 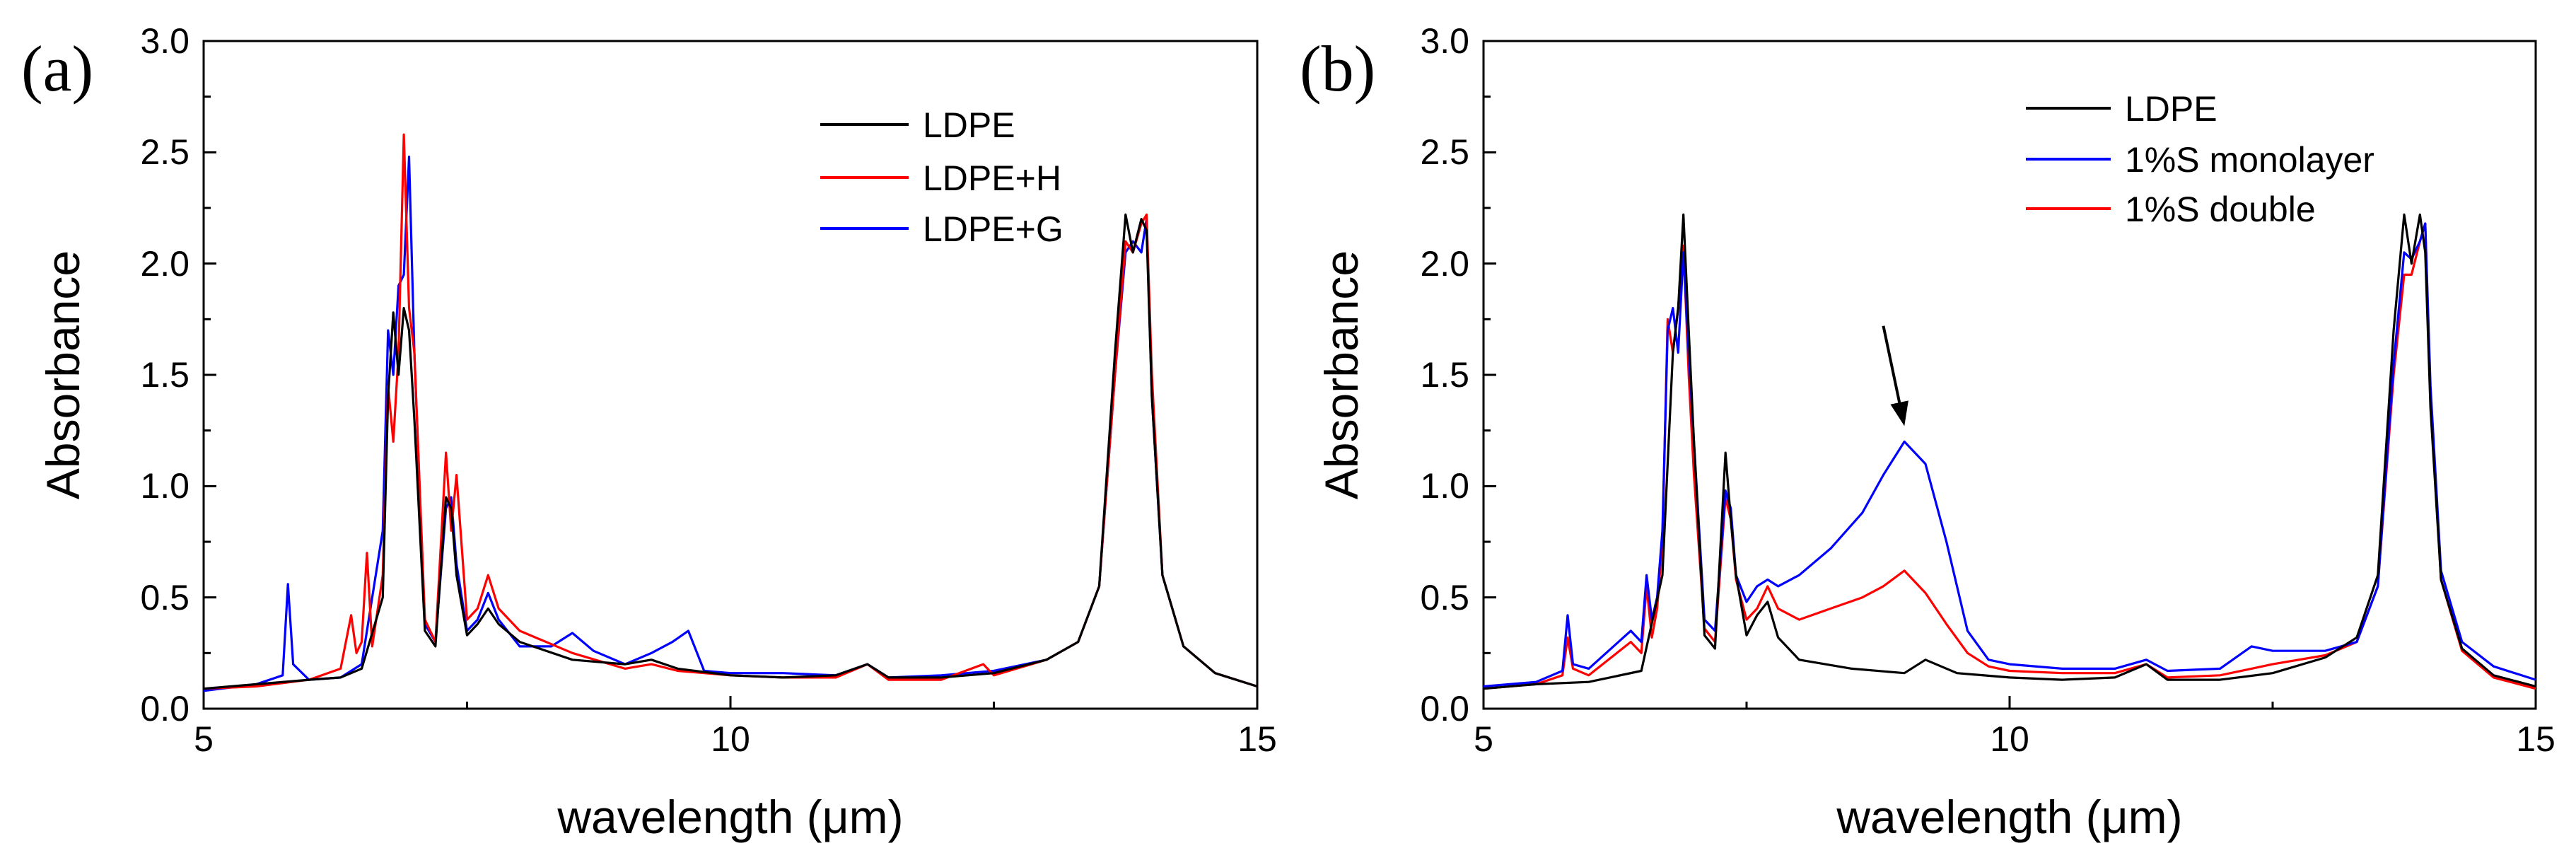 What do you see at coordinates (1899, 413) in the screenshot?
I see `arrow-head` at bounding box center [1899, 413].